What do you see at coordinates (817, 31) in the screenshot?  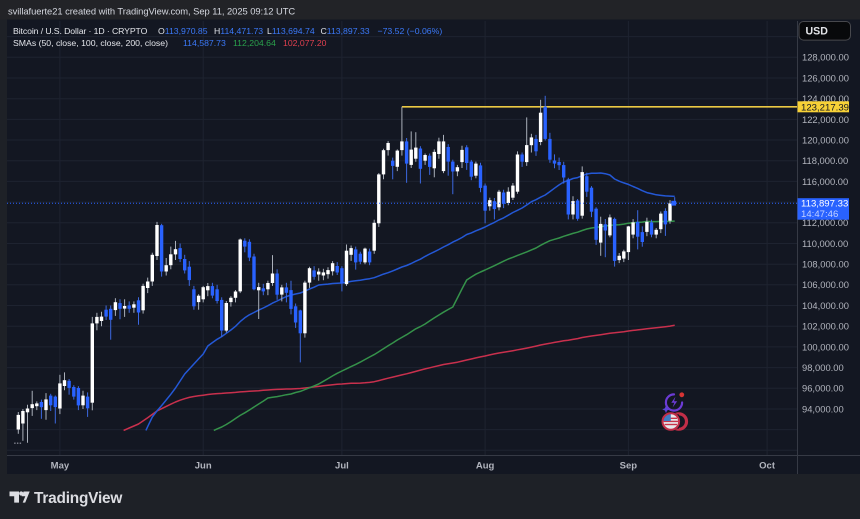 I see `svg-text: USD` at bounding box center [817, 31].